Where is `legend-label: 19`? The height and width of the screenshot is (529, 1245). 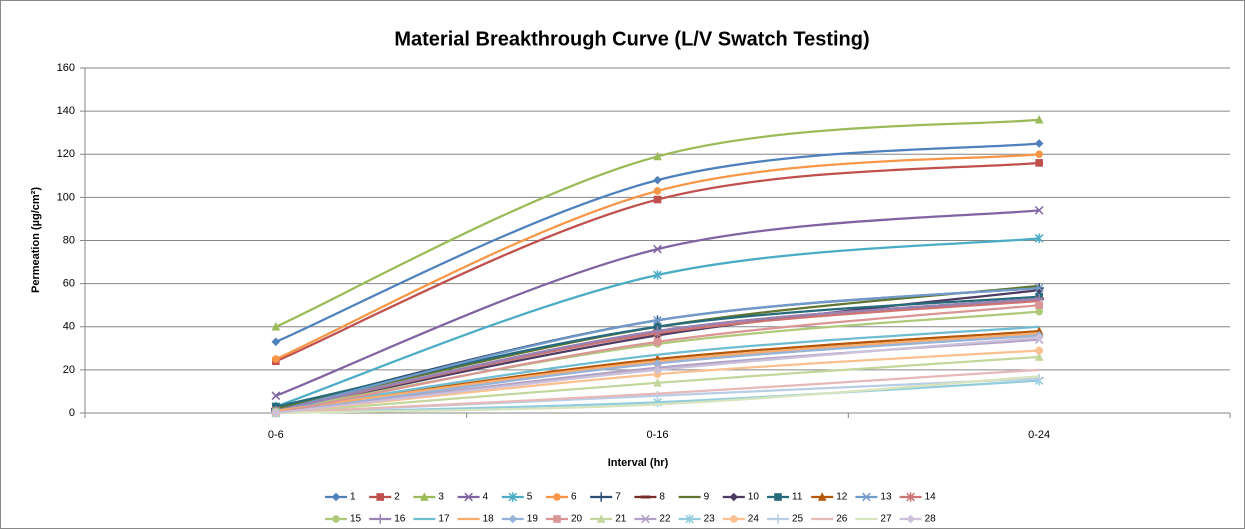 legend-label: 19 is located at coordinates (533, 519).